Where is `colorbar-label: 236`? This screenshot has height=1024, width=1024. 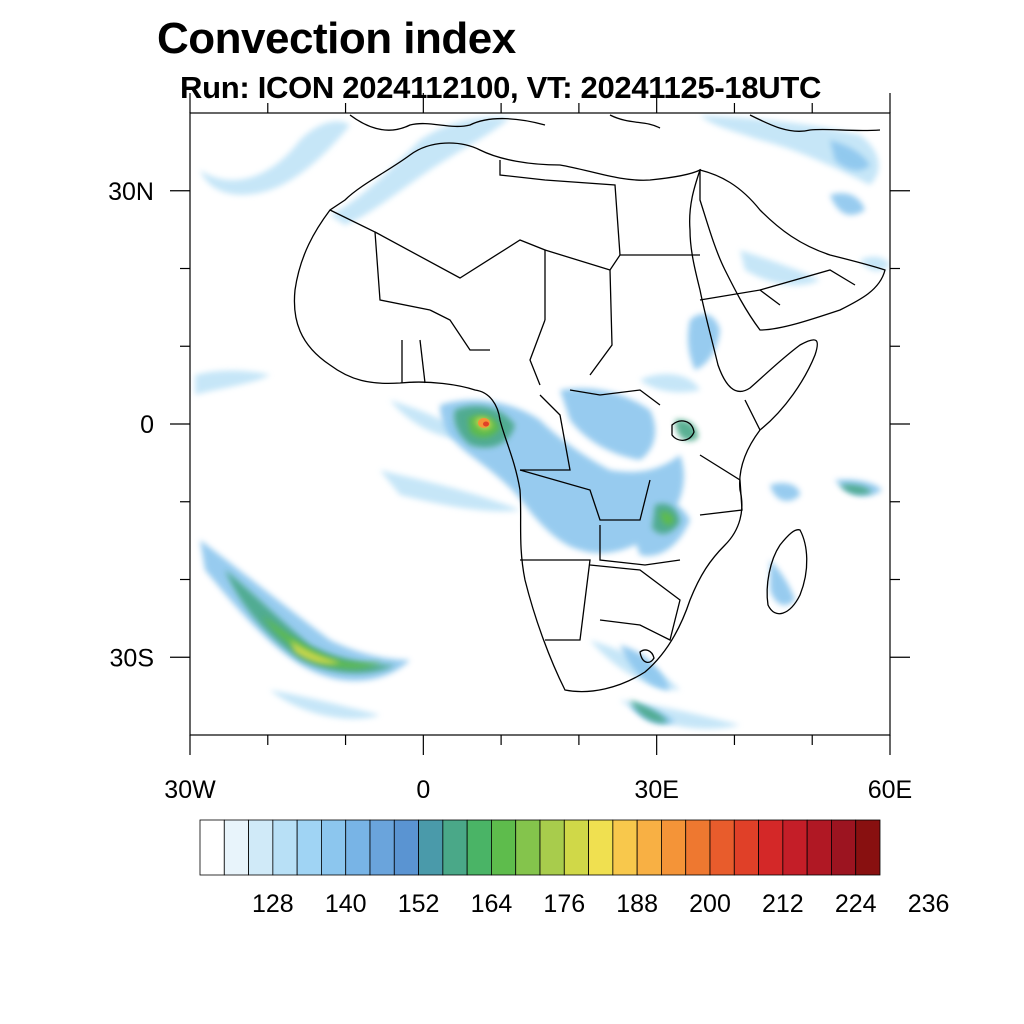 colorbar-label: 236 is located at coordinates (929, 904).